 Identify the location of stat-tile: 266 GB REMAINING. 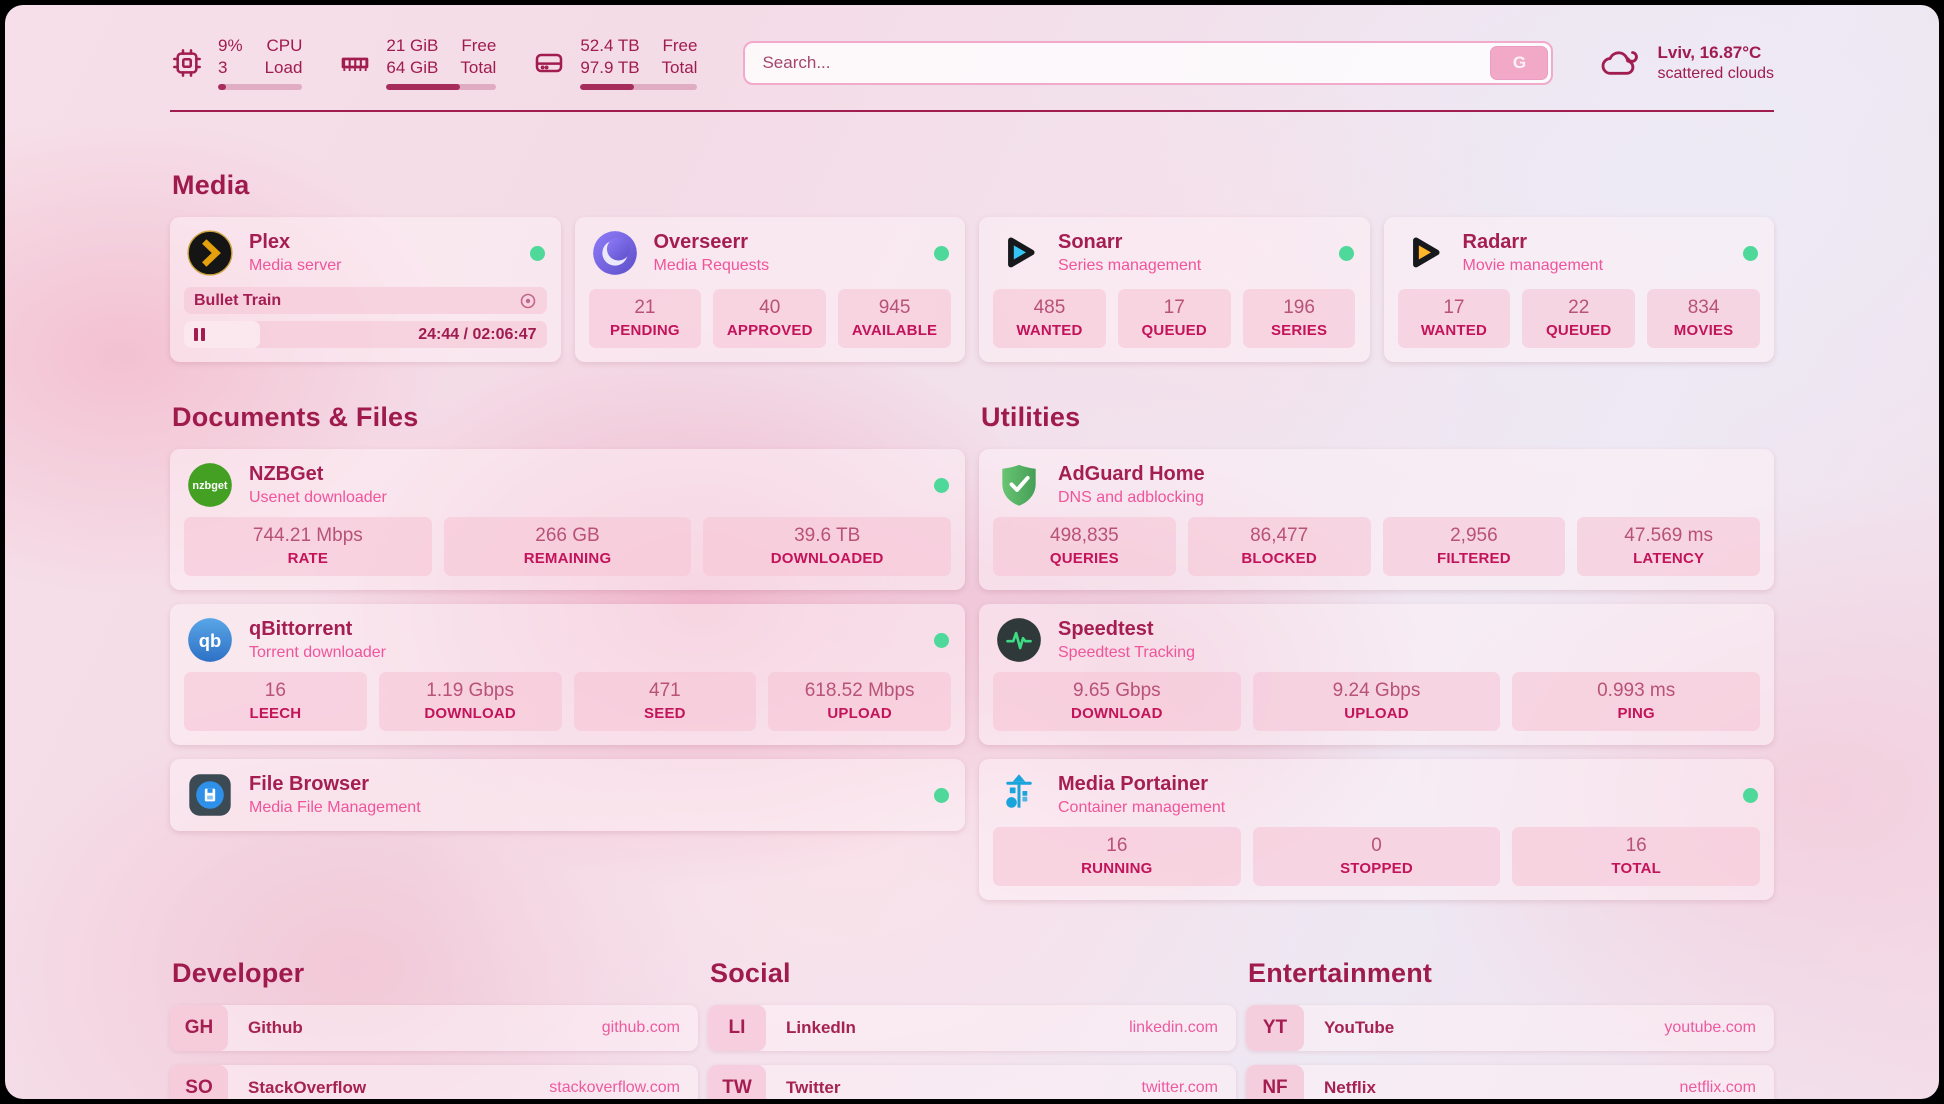
(567, 547).